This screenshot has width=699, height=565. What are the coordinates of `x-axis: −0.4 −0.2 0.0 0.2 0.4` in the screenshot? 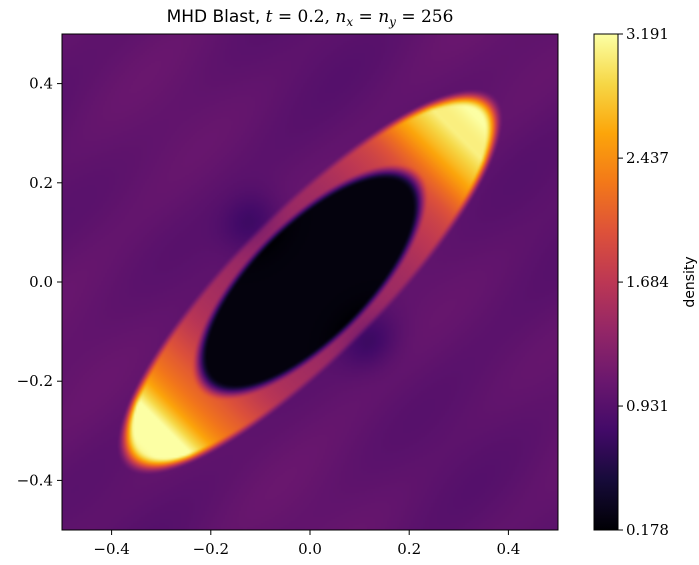 It's located at (306, 544).